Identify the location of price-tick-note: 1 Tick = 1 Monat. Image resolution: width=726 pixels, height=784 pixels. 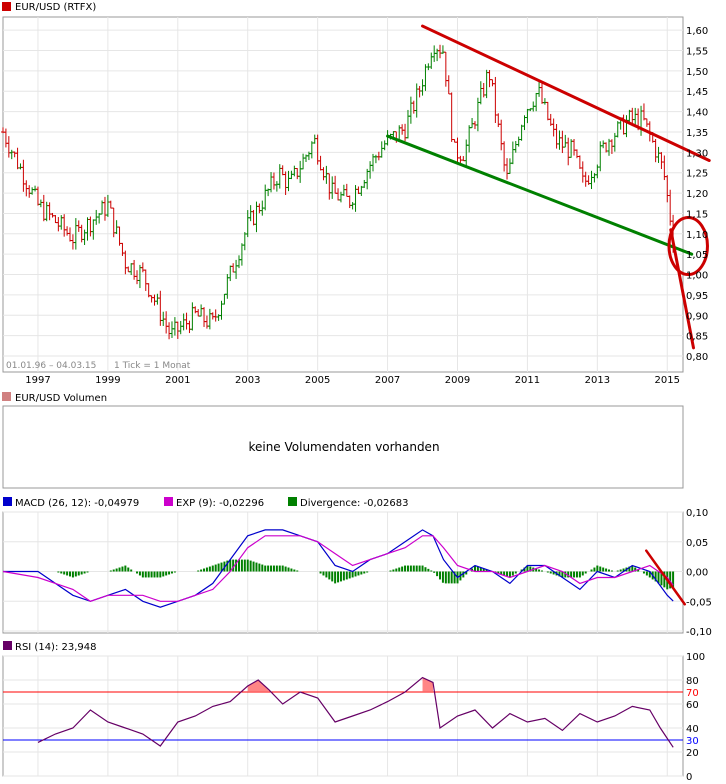
(152, 366).